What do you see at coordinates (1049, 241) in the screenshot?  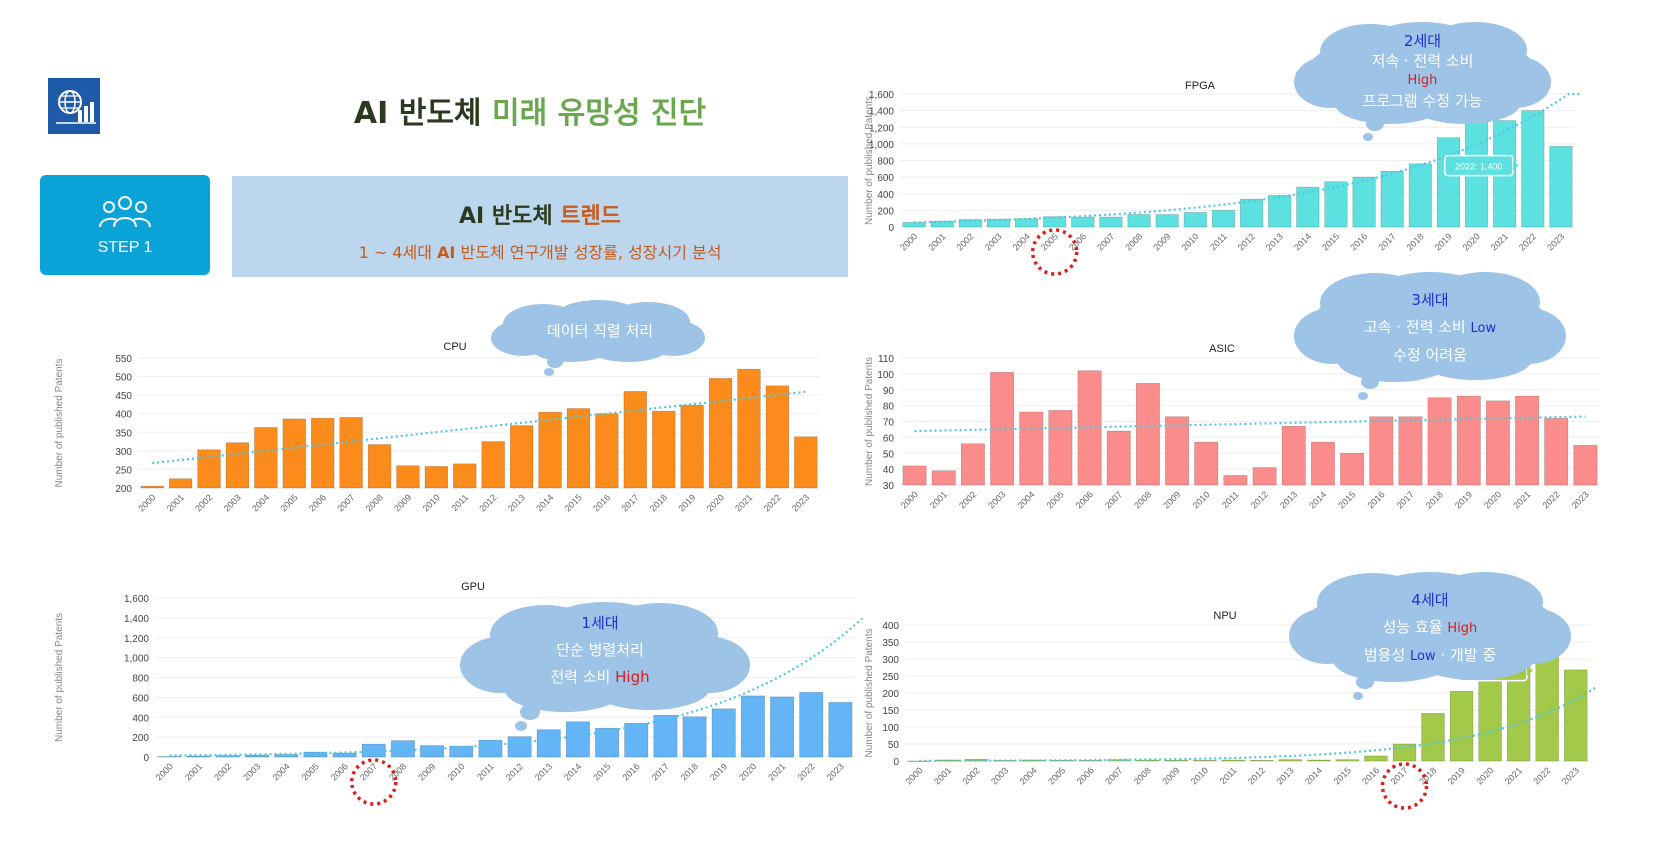 I see `fpga-xtick-label: 2005` at bounding box center [1049, 241].